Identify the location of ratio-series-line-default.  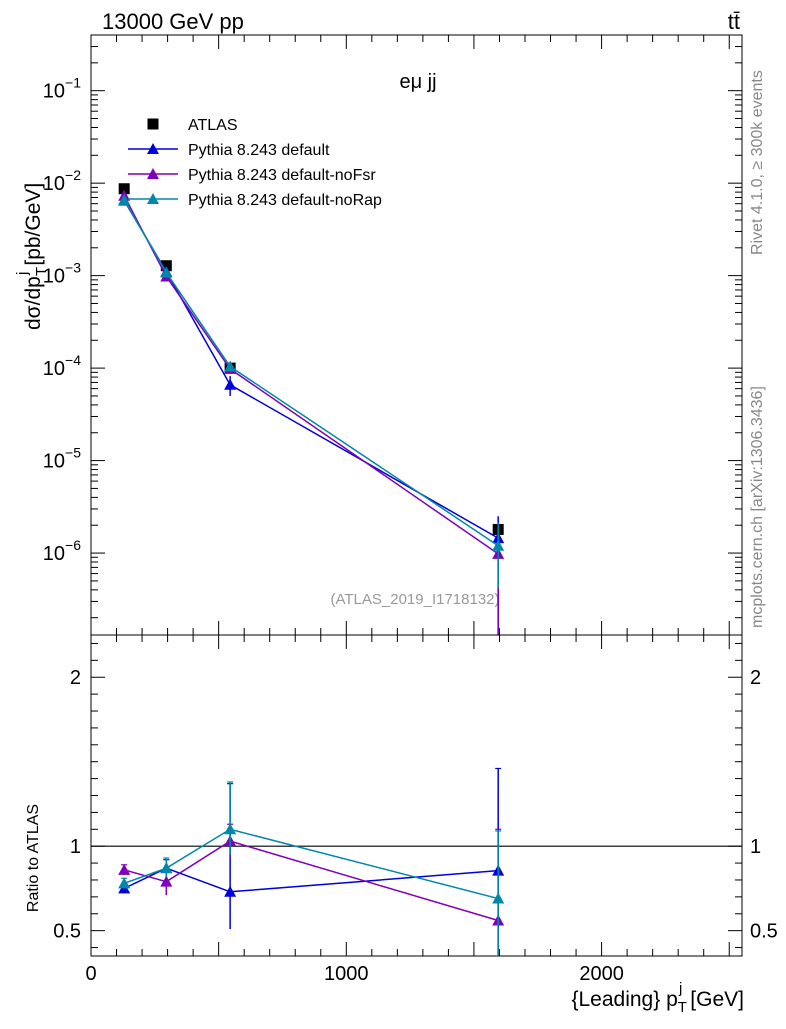
(311, 880).